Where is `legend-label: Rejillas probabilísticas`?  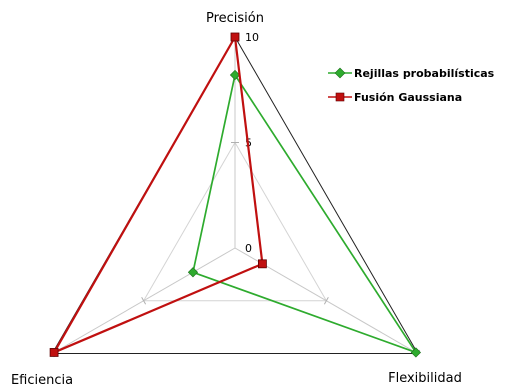 legend-label: Rejillas probabilísticas is located at coordinates (424, 73).